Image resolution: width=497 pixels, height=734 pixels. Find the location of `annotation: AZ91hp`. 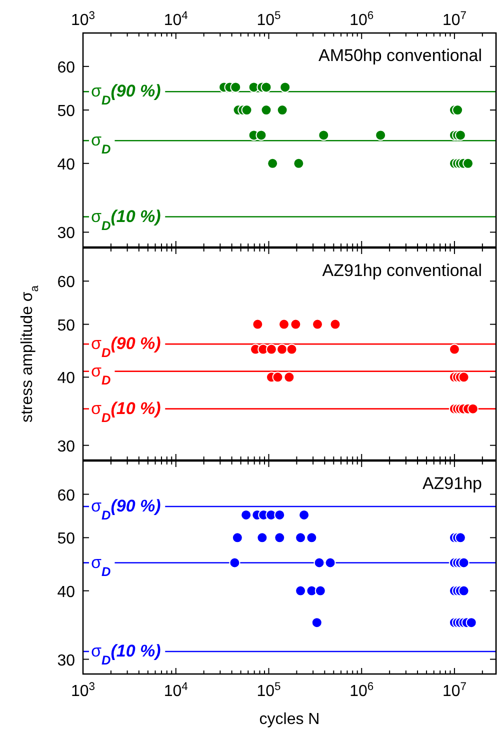

annotation: AZ91hp is located at coordinates (452, 483).